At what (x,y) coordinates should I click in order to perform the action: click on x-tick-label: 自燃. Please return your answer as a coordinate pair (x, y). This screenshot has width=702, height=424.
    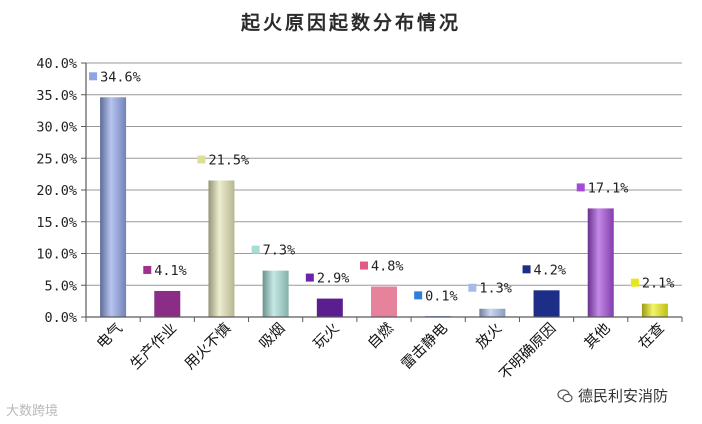
    Looking at the image, I should click on (381, 336).